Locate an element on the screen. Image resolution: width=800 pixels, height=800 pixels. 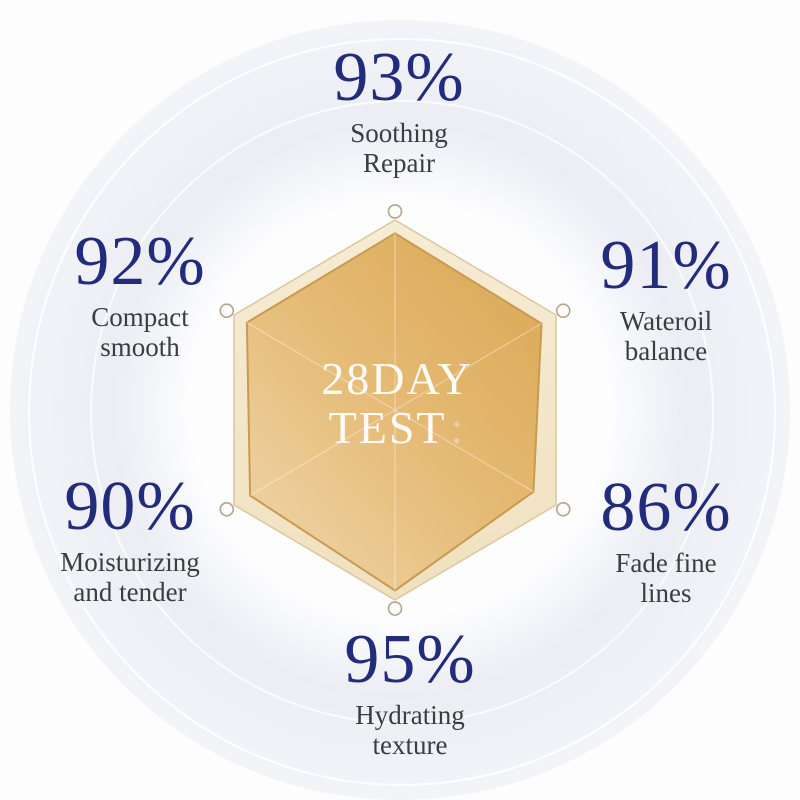
stat-wateroil-balance: 91% Wateroil balance is located at coordinates (663, 296).